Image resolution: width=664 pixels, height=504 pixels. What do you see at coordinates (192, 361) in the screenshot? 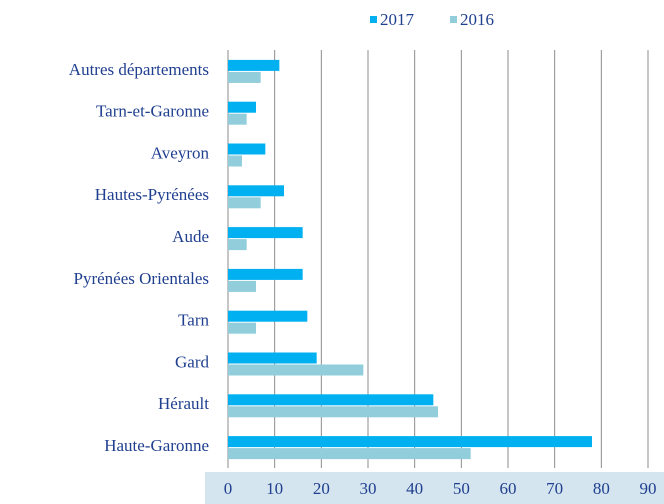
I see `y-tick-label: Gard` at bounding box center [192, 361].